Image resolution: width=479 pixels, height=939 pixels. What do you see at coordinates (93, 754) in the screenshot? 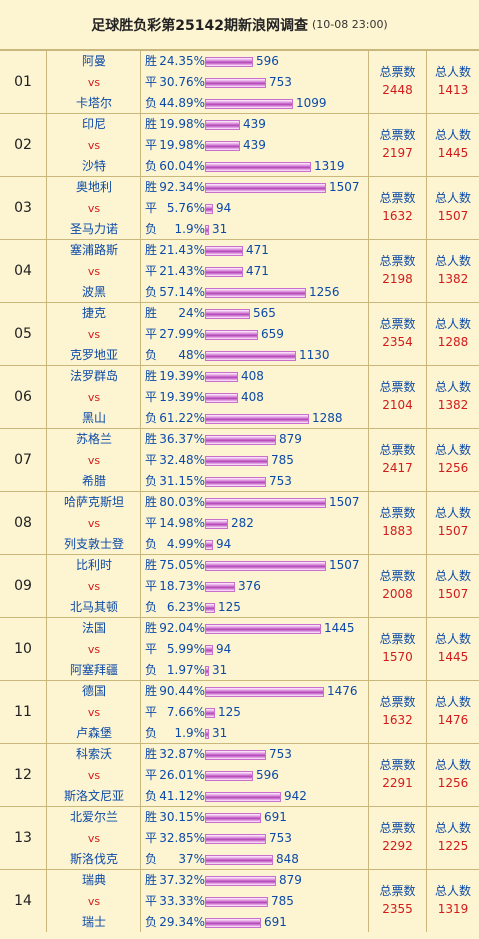
I see `home-team: 科索沃` at bounding box center [93, 754].